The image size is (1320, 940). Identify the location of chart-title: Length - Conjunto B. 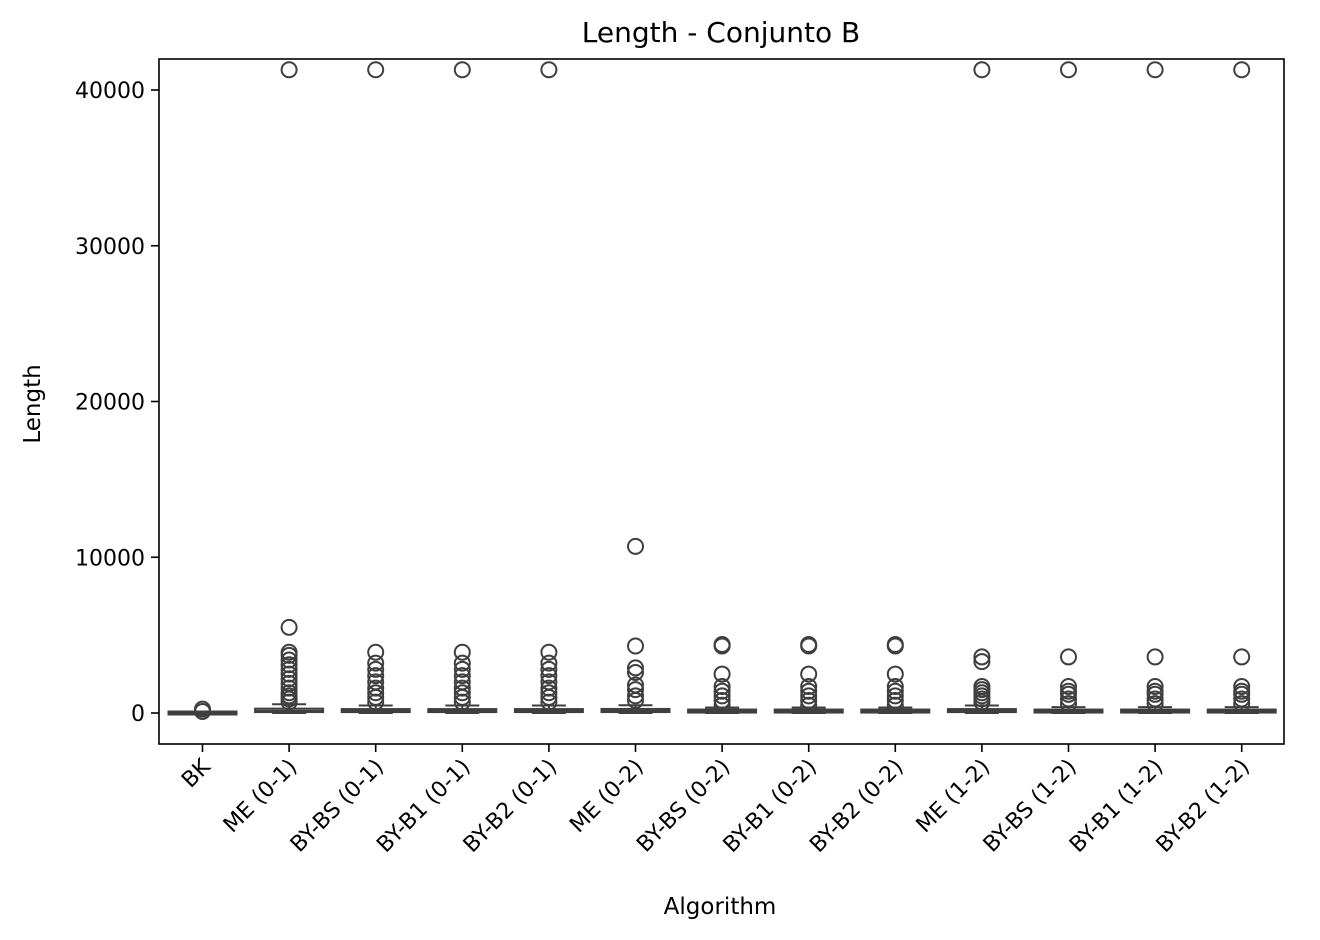
(721, 32).